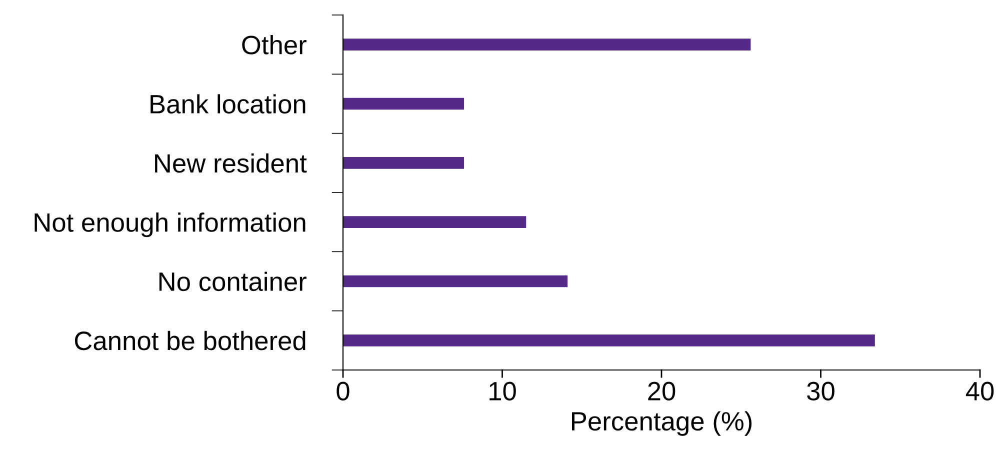  I want to click on x-tick-label: 40, so click(980, 391).